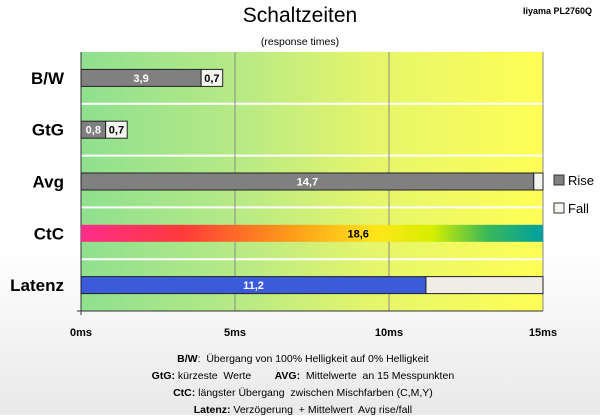  What do you see at coordinates (312, 233) in the screenshot?
I see `bar-ctc` at bounding box center [312, 233].